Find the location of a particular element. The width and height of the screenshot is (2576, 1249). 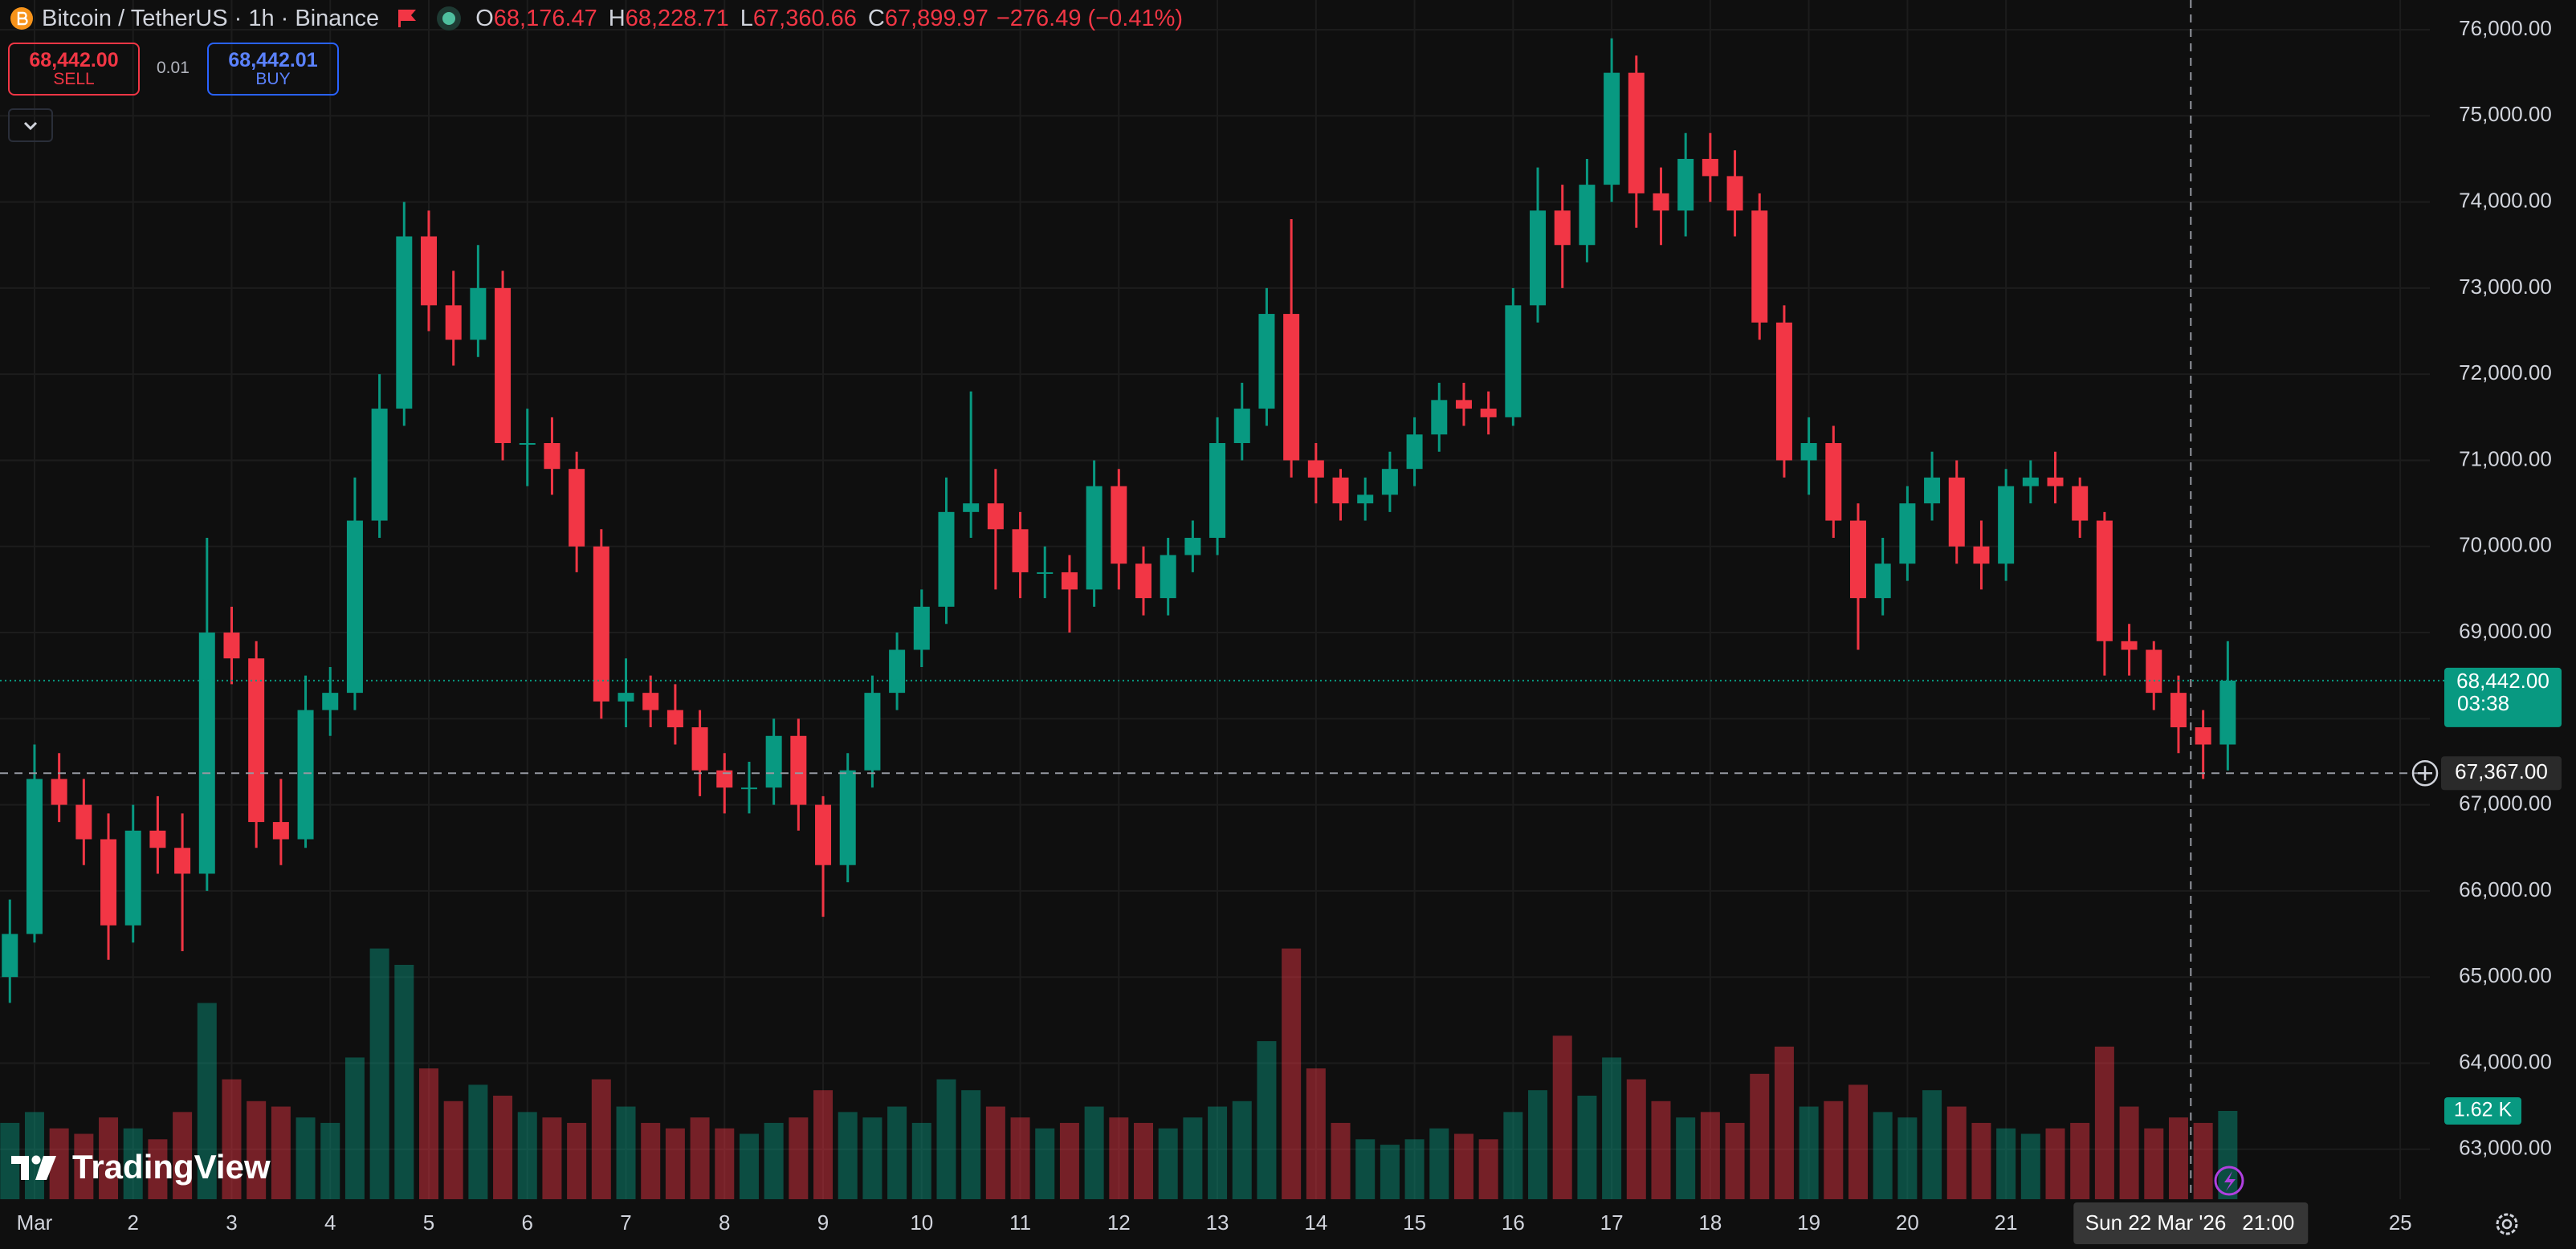

settings-icon is located at coordinates (2507, 1224).